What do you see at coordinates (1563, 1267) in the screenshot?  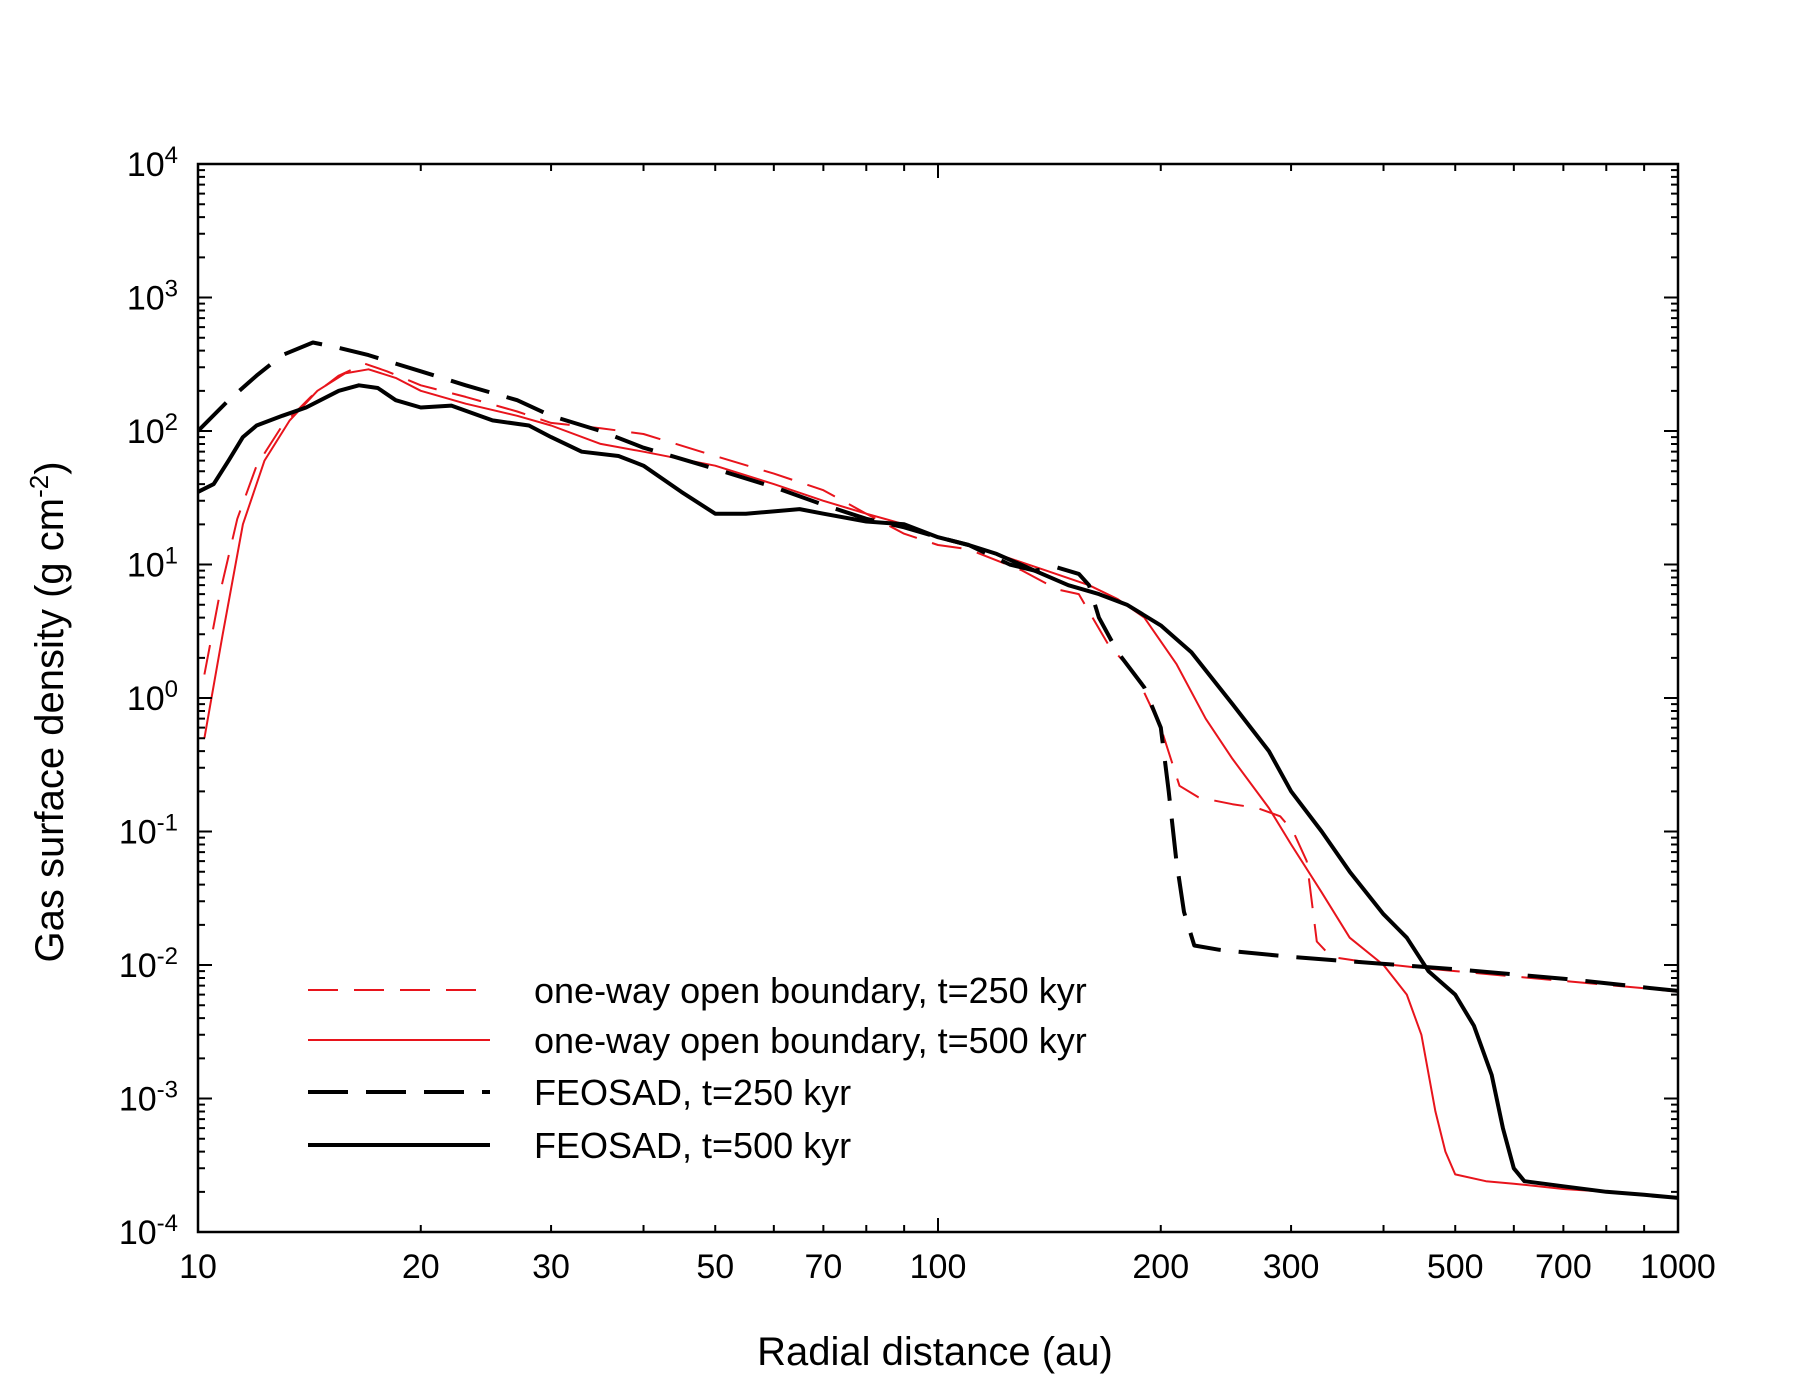 I see `x-tick-label: 700` at bounding box center [1563, 1267].